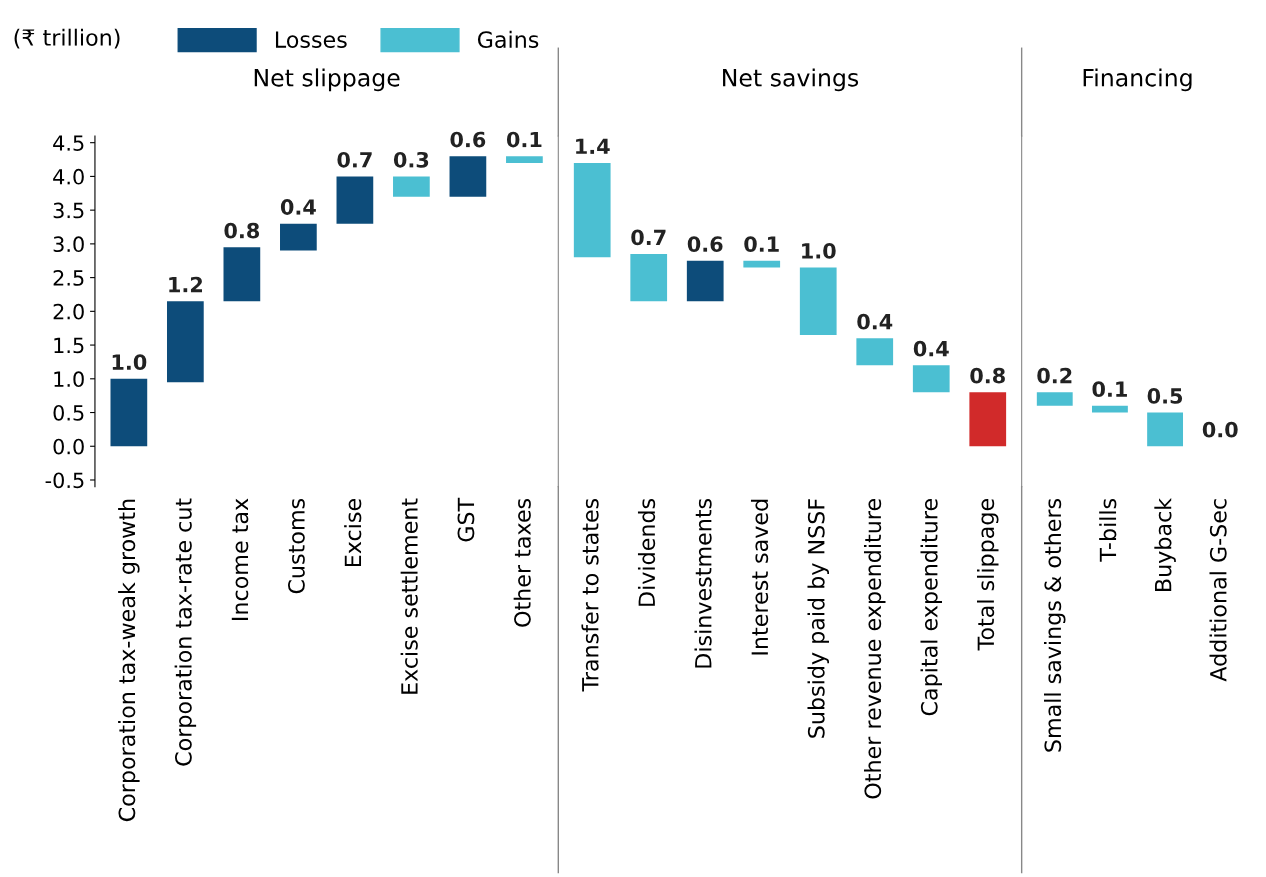 The width and height of the screenshot is (1266, 877). Describe the element at coordinates (185, 632) in the screenshot. I see `x-tick-label: Corporation tax-rate cut` at that location.